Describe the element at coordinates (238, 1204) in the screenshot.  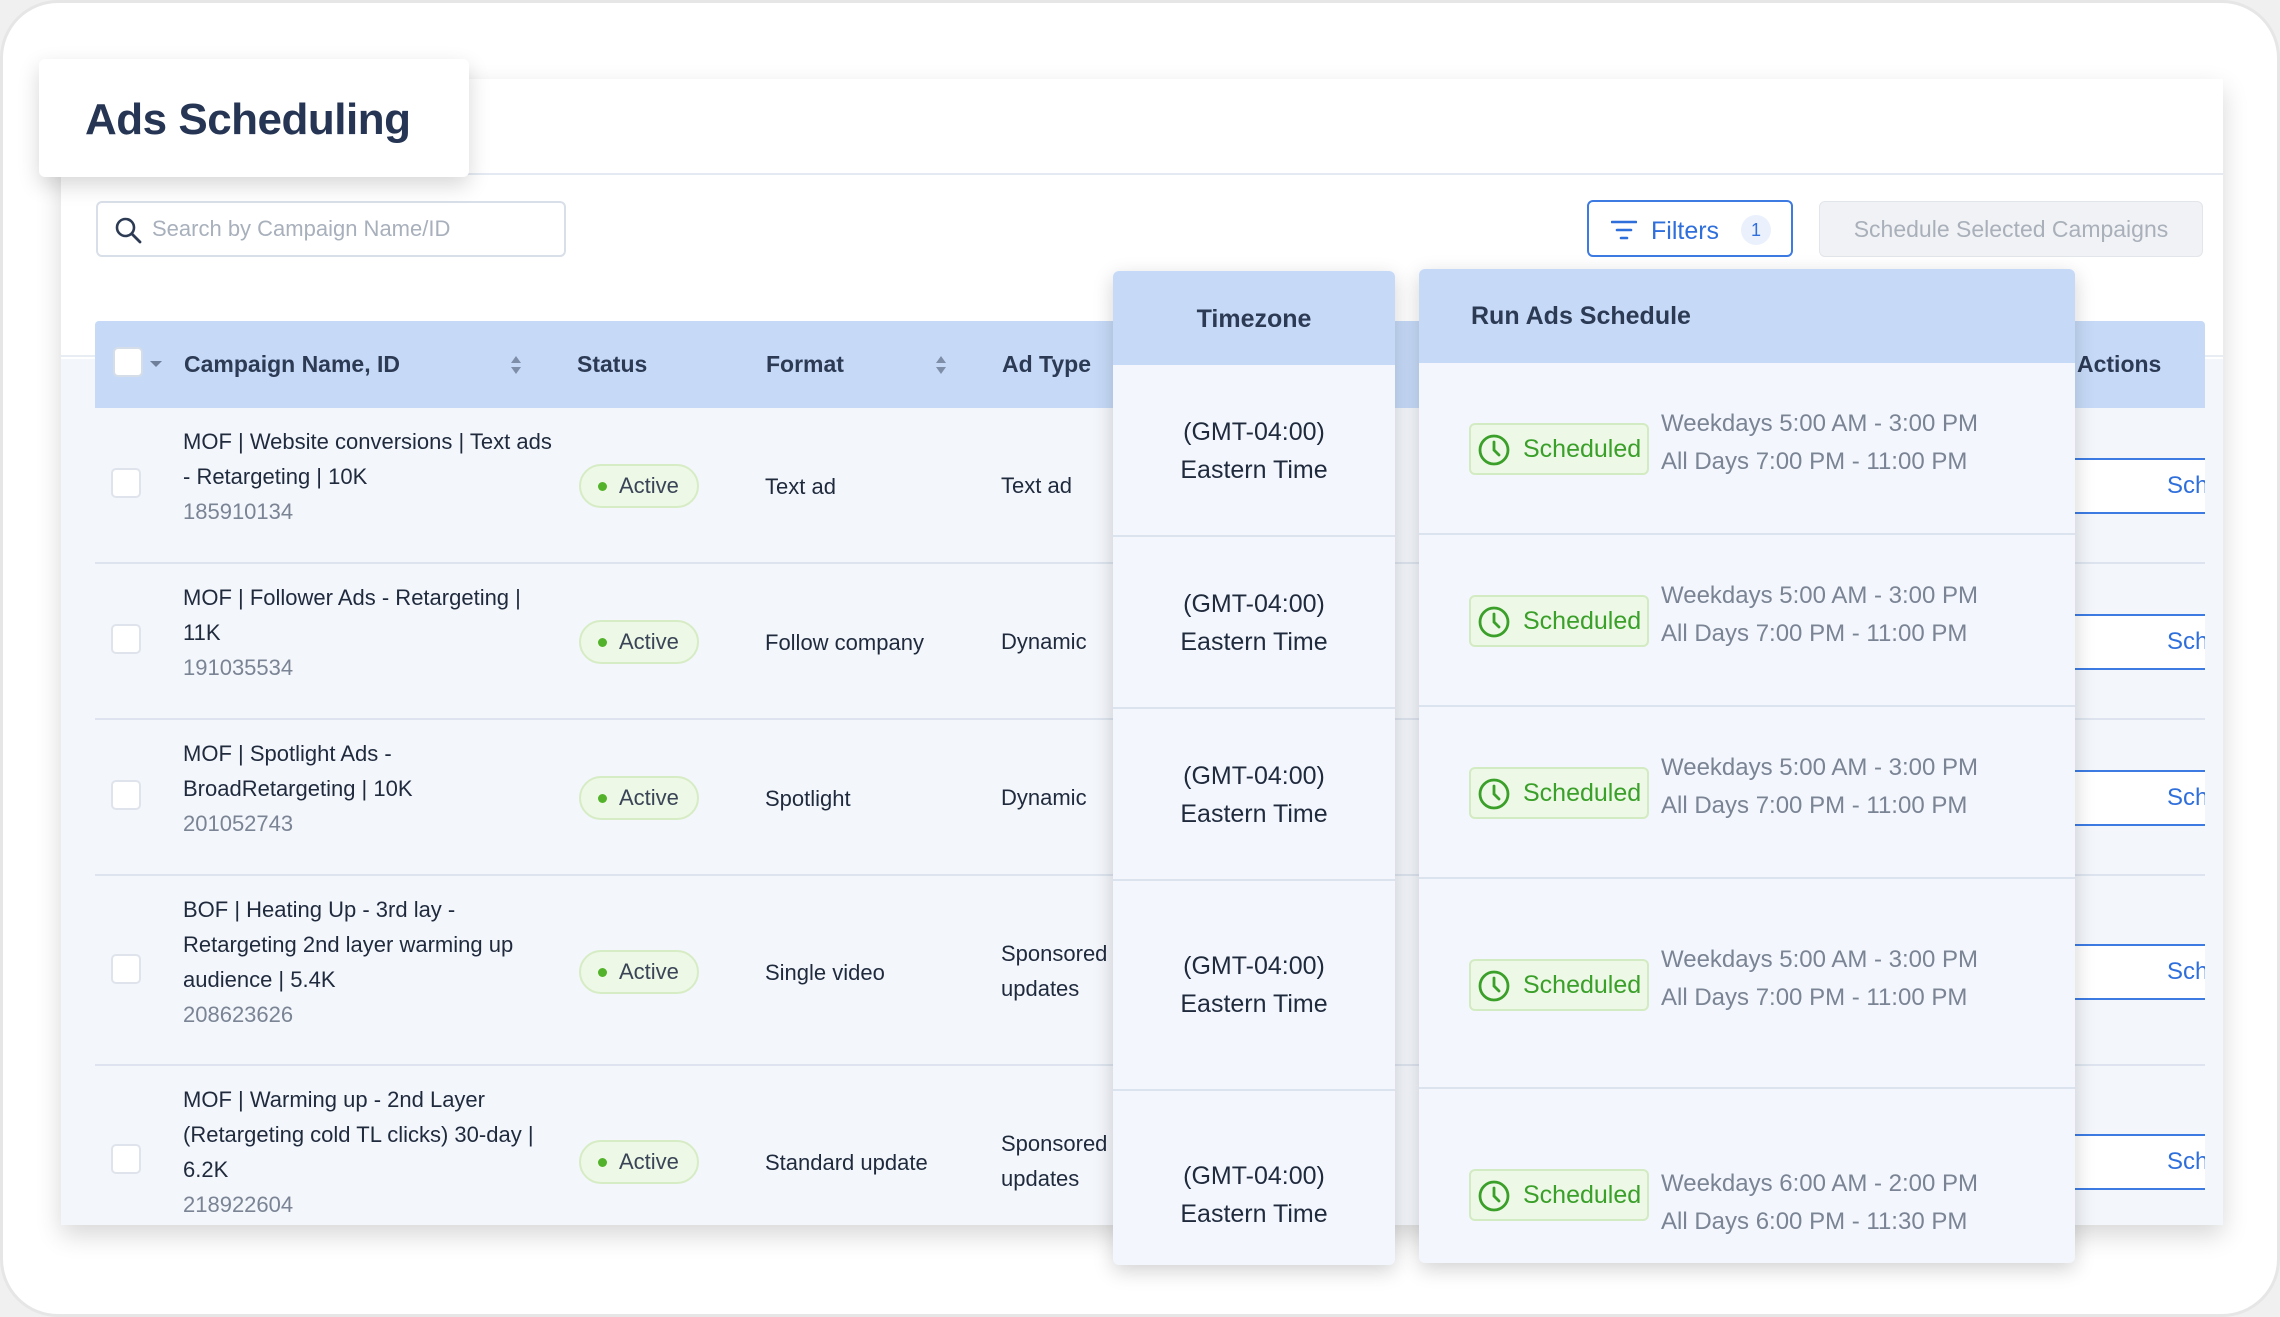
I see `campaign-id: 218922604` at that location.